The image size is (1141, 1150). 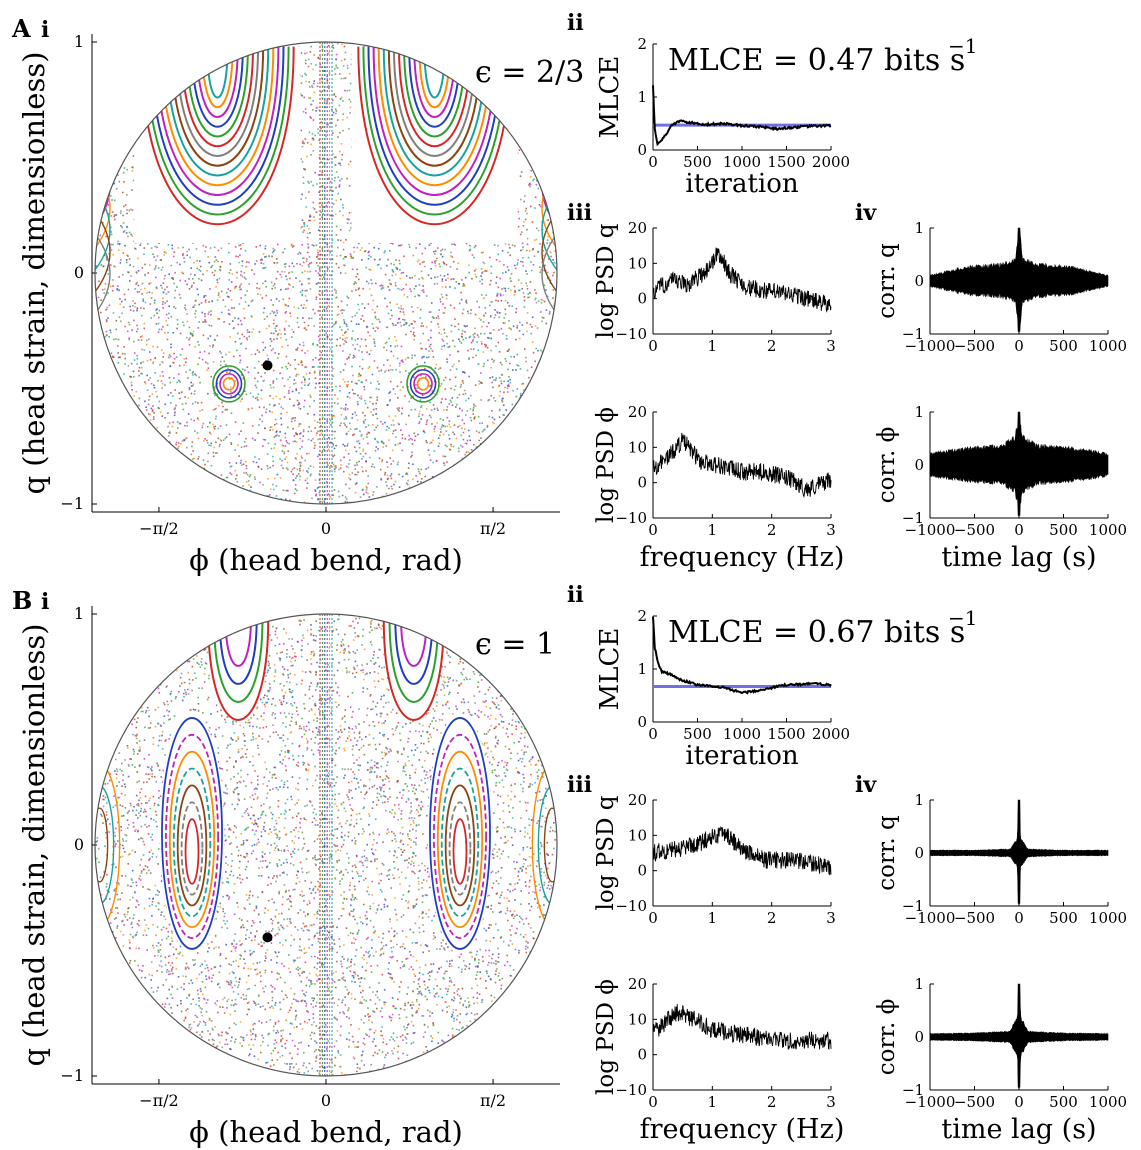 I want to click on plot-A-iv-phi: −1000−500 0 500 1000 −1 0 1 time lag (s) corr. ϕ, so click(x=1000, y=488).